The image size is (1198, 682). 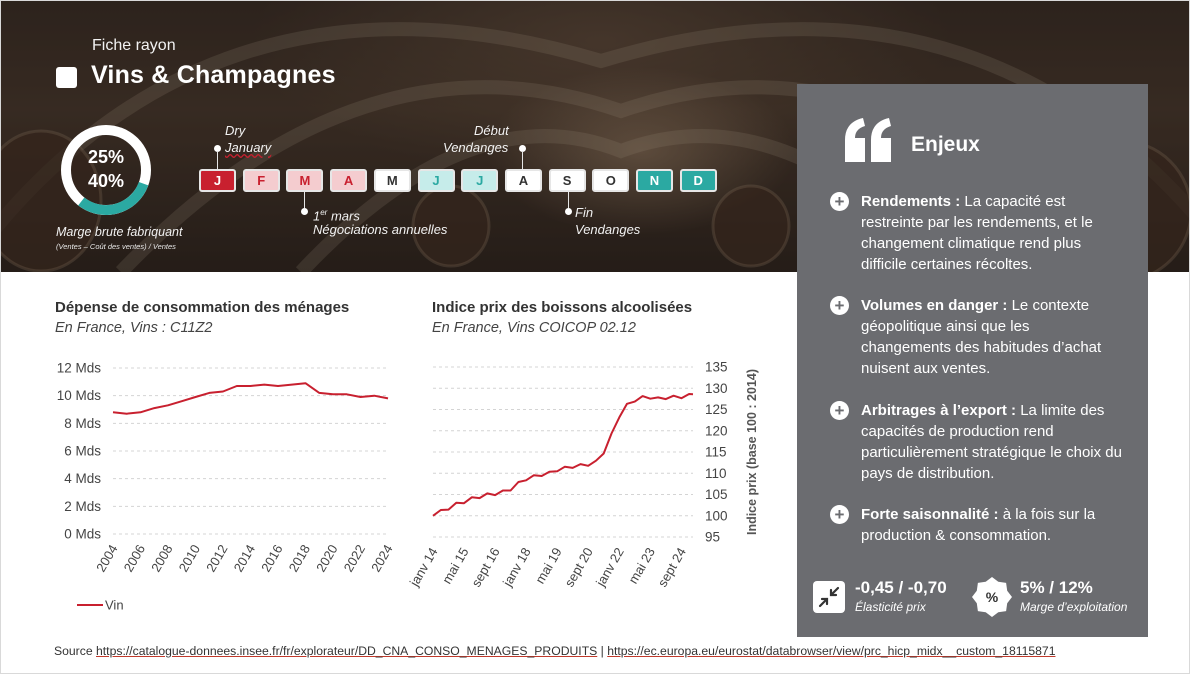 What do you see at coordinates (609, 567) in the screenshot?
I see `x-tick-label: janv 22` at bounding box center [609, 567].